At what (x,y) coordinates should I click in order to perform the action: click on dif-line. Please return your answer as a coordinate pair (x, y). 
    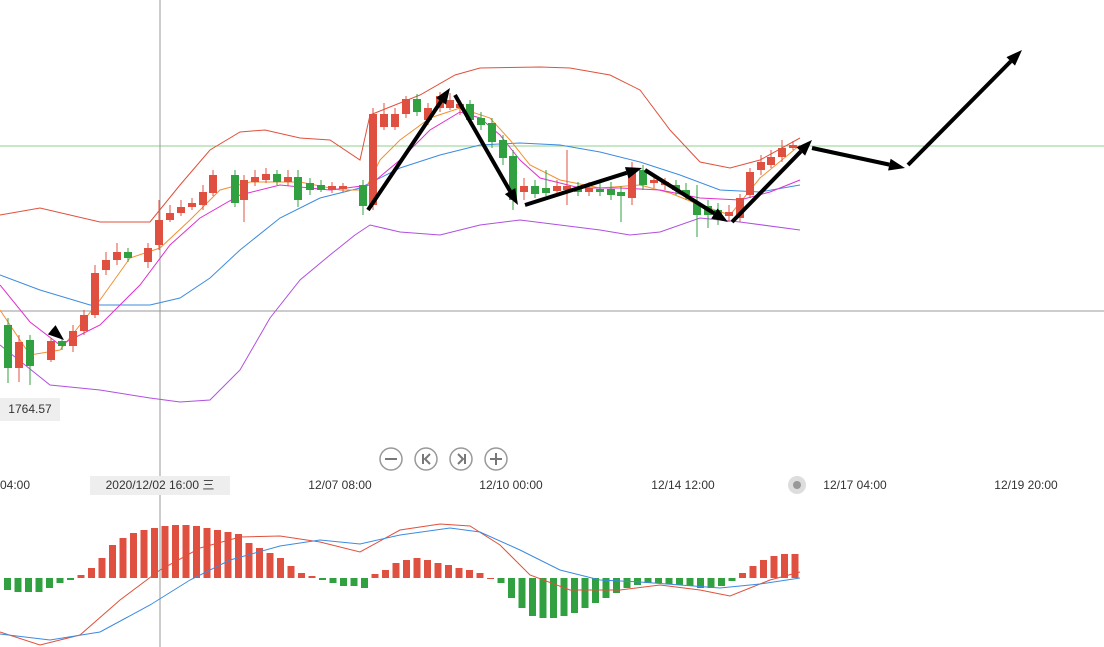
    Looking at the image, I should click on (400, 584).